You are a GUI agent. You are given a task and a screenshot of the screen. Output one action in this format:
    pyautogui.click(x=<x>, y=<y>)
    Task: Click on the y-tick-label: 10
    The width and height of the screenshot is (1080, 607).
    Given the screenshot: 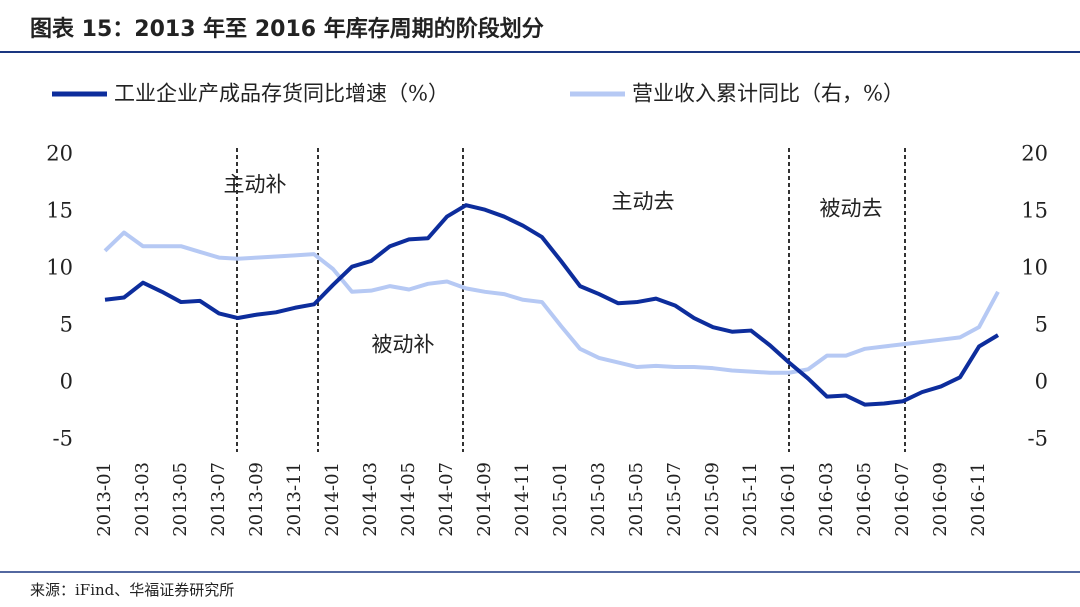 What is the action you would take?
    pyautogui.click(x=59, y=268)
    